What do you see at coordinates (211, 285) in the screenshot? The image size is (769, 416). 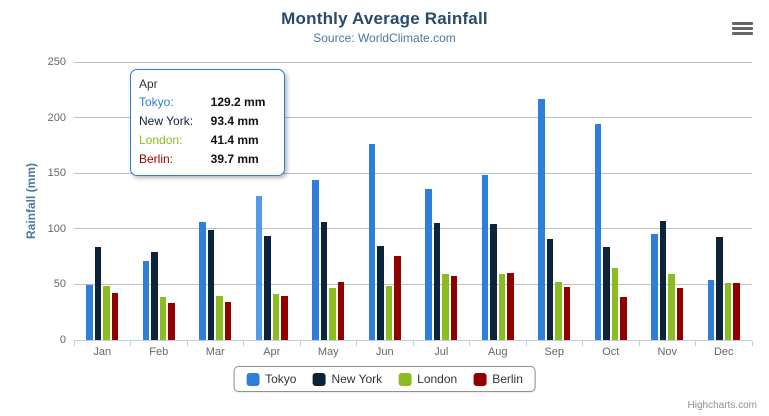 I see `bar-new-york-mar` at bounding box center [211, 285].